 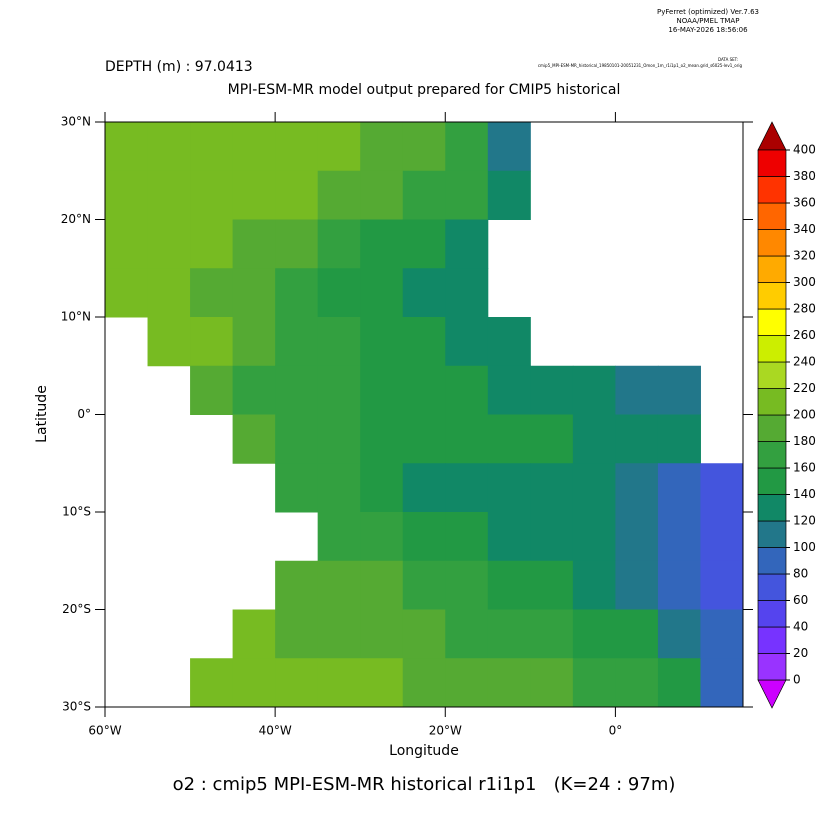 I want to click on colorbar-label: 160, so click(x=804, y=468).